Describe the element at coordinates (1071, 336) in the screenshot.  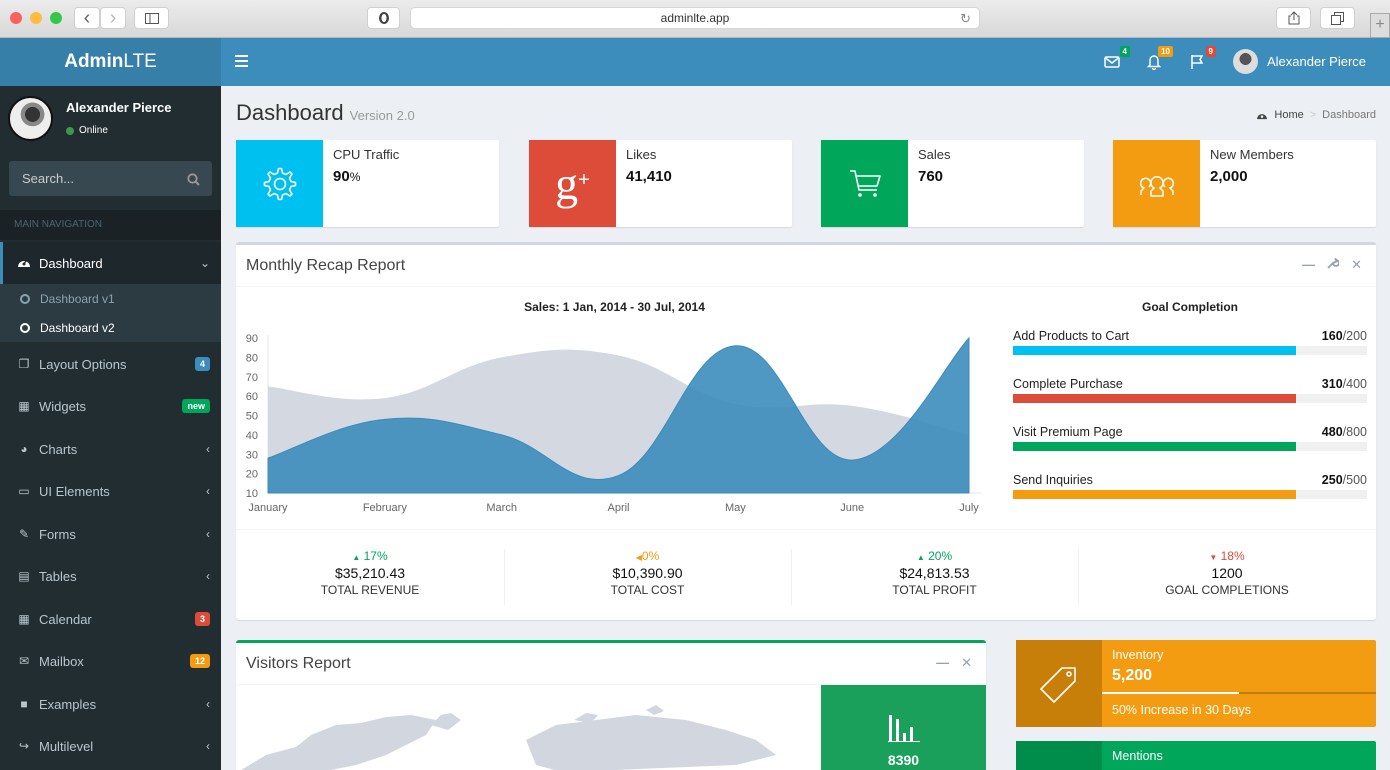
I see `goal-label: Add Products to Cart` at that location.